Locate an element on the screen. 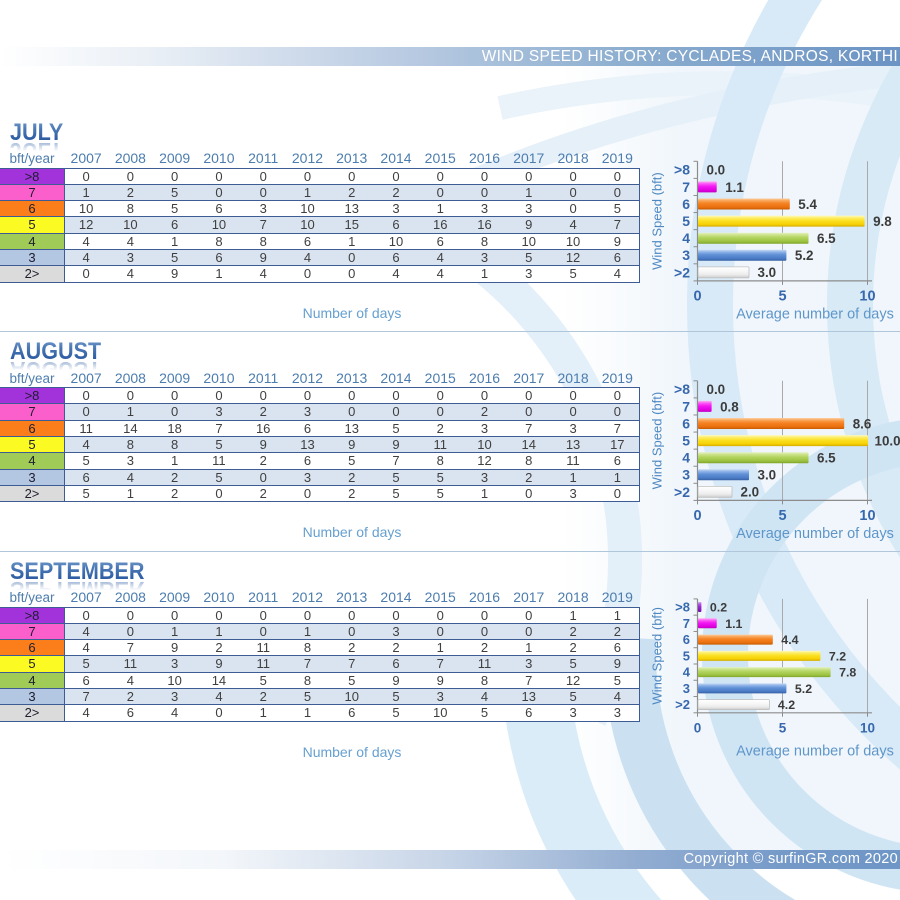 Image resolution: width=900 pixels, height=900 pixels. svg-text: 7.8 is located at coordinates (847, 673).